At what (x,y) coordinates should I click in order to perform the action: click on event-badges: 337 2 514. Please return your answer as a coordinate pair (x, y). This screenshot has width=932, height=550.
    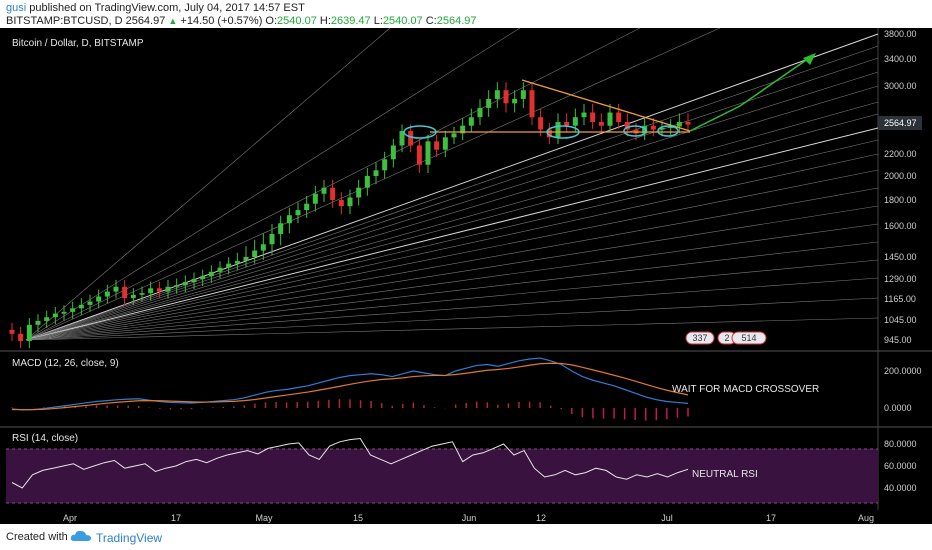
    Looking at the image, I should click on (726, 338).